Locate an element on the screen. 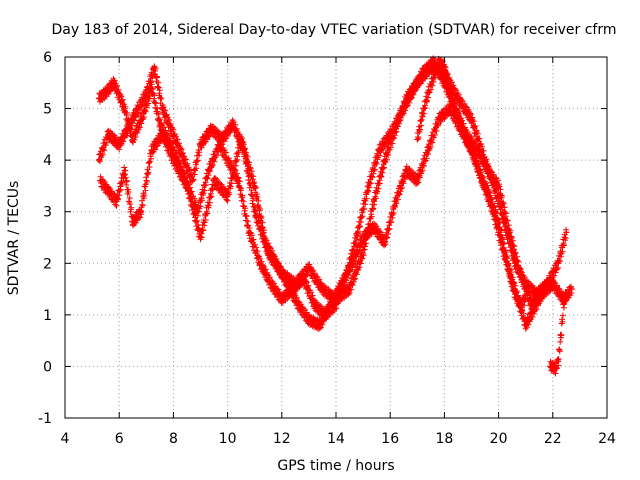 The image size is (640, 480). y-axis-label: SDTVAR / TECUs is located at coordinates (14, 238).